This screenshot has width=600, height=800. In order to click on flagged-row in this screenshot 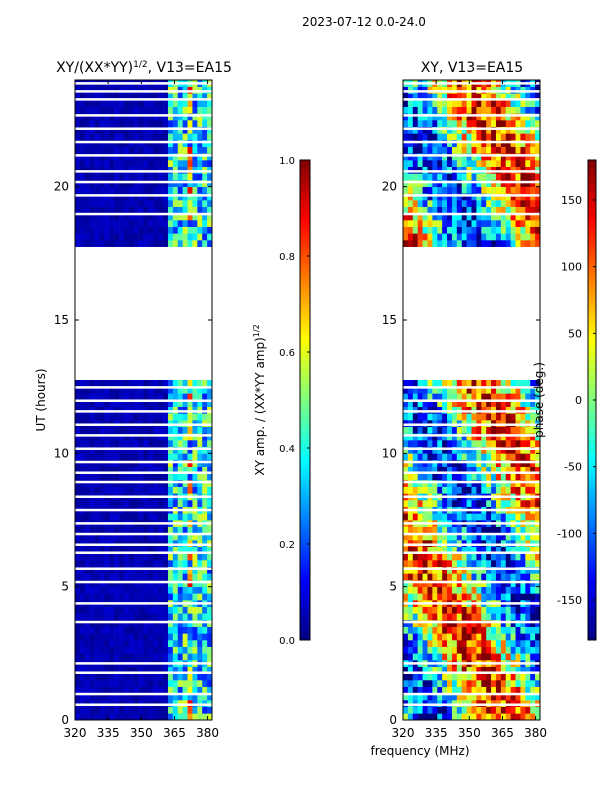, I will do `click(143, 482)`.